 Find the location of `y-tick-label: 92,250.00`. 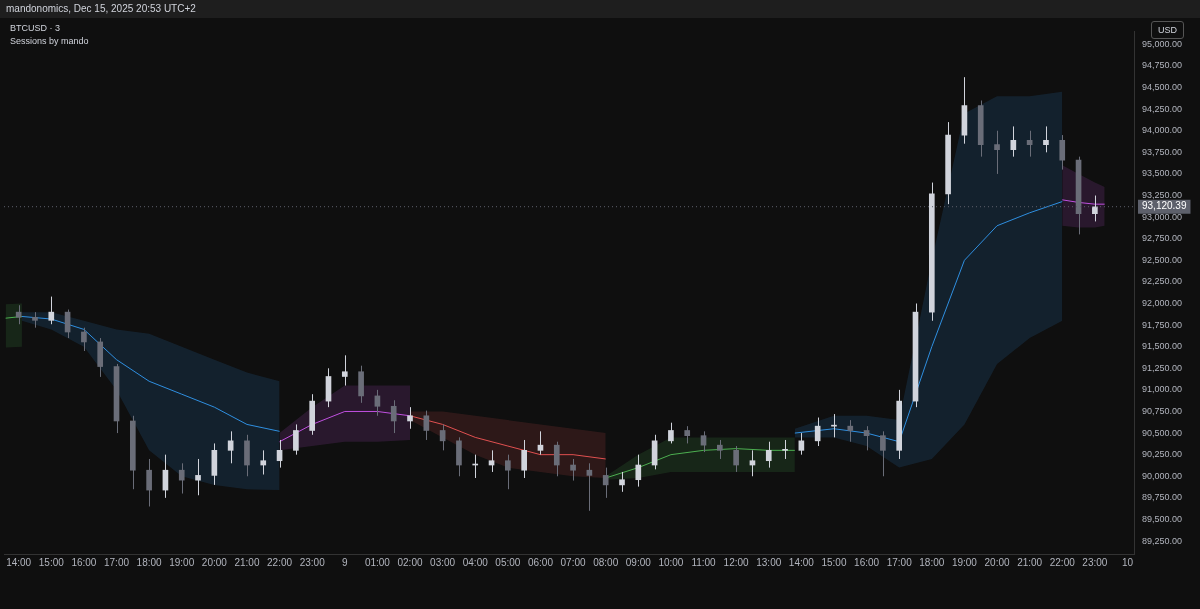

y-tick-label: 92,250.00 is located at coordinates (1162, 281).